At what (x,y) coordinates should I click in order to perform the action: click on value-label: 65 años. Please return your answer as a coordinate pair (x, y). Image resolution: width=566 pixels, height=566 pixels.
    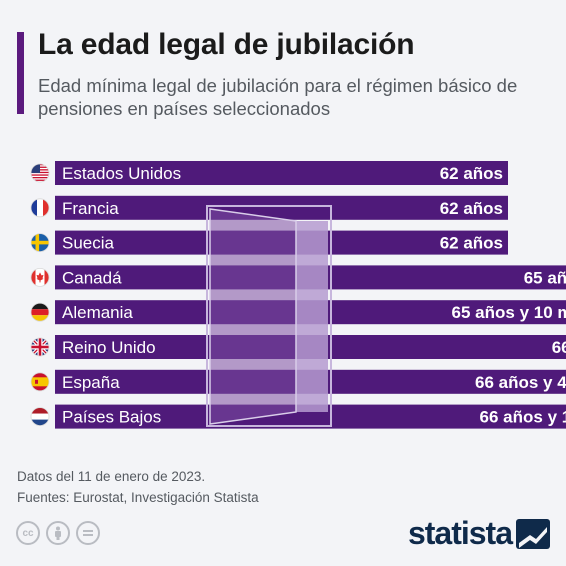
    Looking at the image, I should click on (545, 277).